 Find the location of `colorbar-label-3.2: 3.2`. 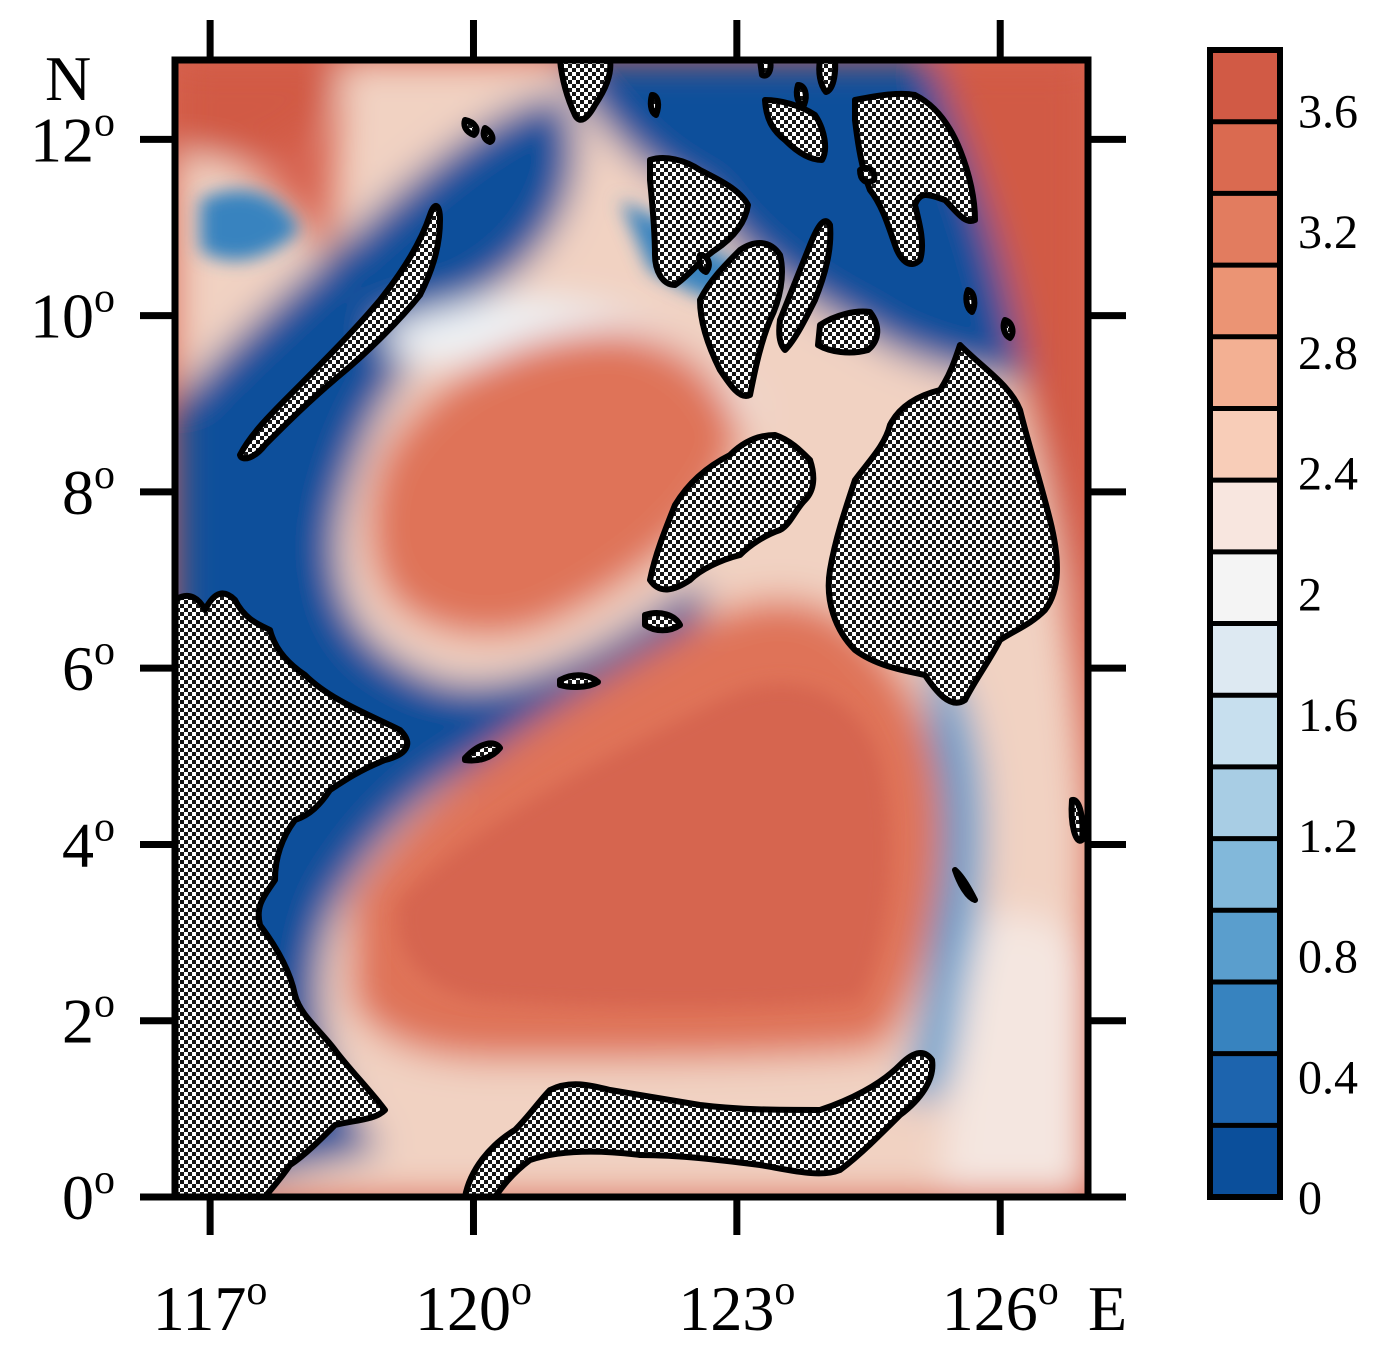

colorbar-label-3.2: 3.2 is located at coordinates (1328, 232).